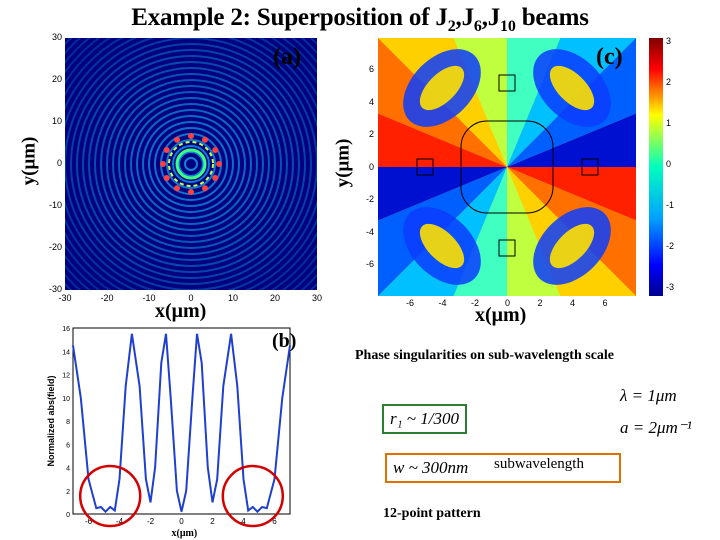  What do you see at coordinates (432, 513) in the screenshot?
I see `pattern-caption: 12-point pattern` at bounding box center [432, 513].